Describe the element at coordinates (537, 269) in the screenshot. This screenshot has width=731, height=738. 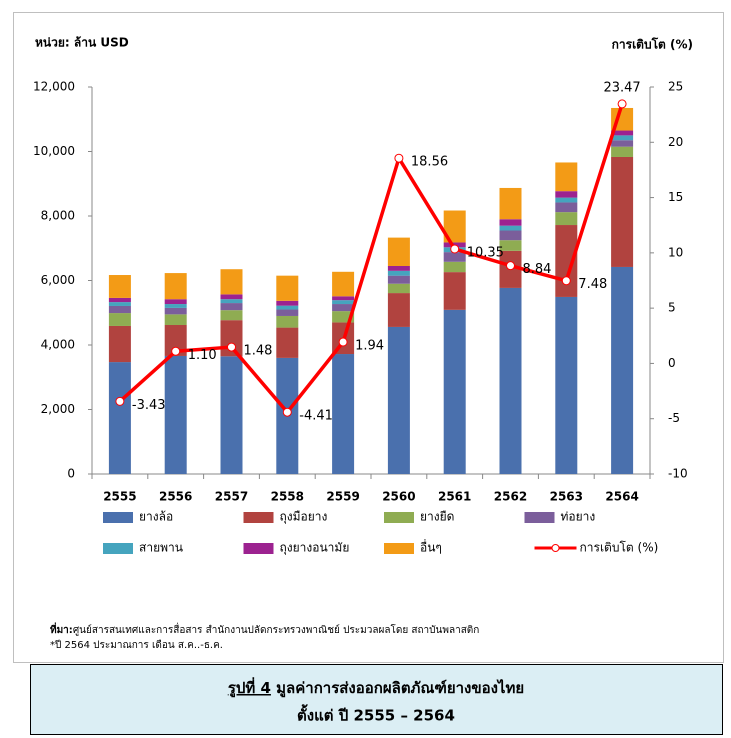
I see `data-label: 8.84` at that location.